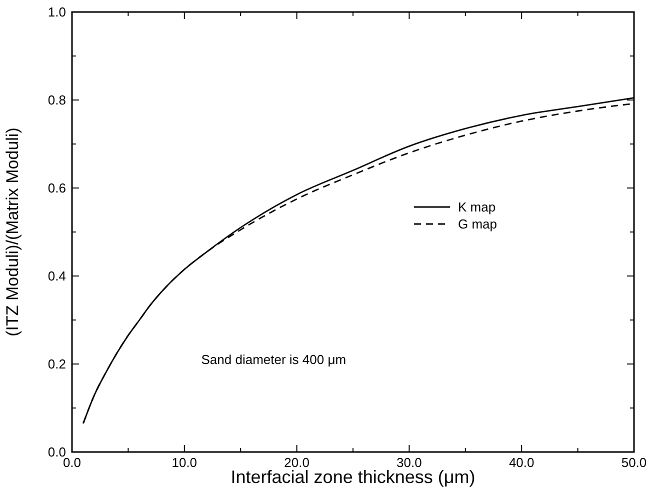 The image size is (652, 489). What do you see at coordinates (478, 224) in the screenshot?
I see `legend-label: G map` at bounding box center [478, 224].